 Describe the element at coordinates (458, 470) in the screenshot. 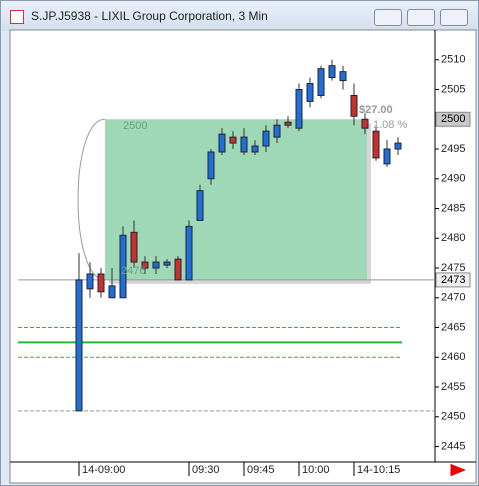

I see `scroll-arrow` at that location.